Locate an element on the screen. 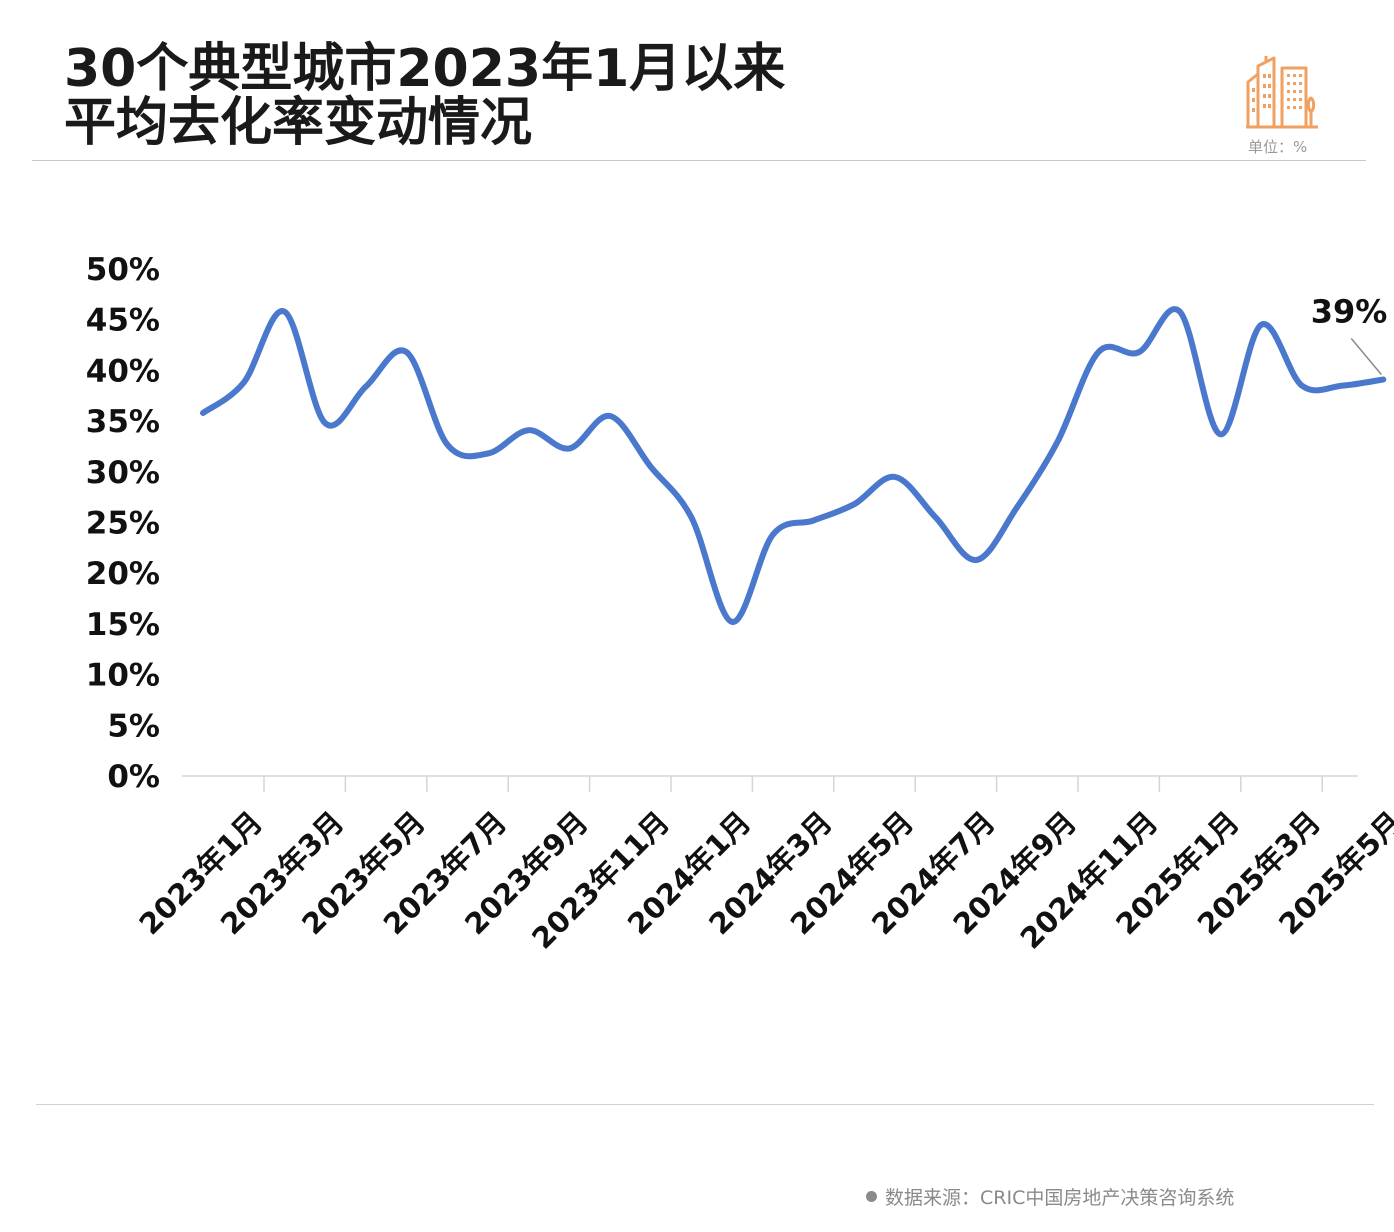  source-text: 数据来源：CRIC中国房地产决策咨询系统 is located at coordinates (1060, 1198).